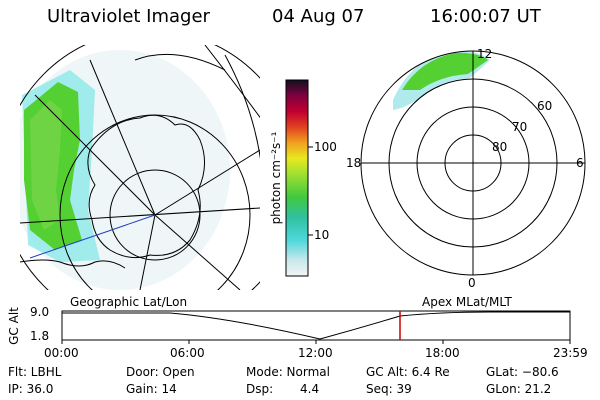  What do you see at coordinates (160, 372) in the screenshot?
I see `door-info: Door: Open` at bounding box center [160, 372].